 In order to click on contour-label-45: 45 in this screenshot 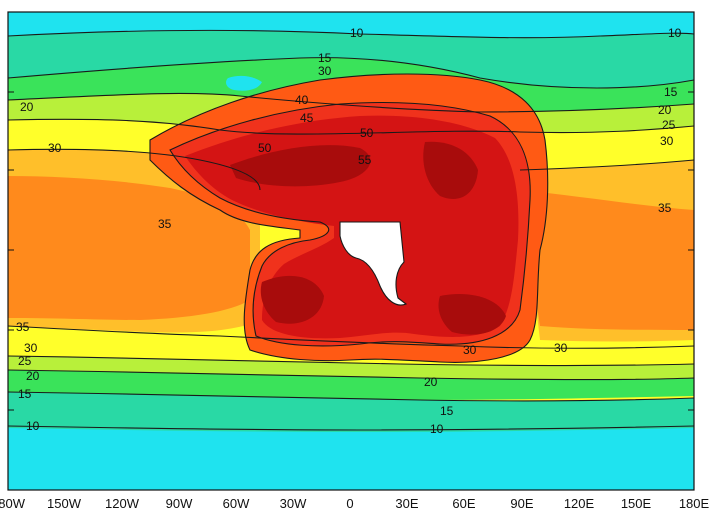, I will do `click(307, 118)`.